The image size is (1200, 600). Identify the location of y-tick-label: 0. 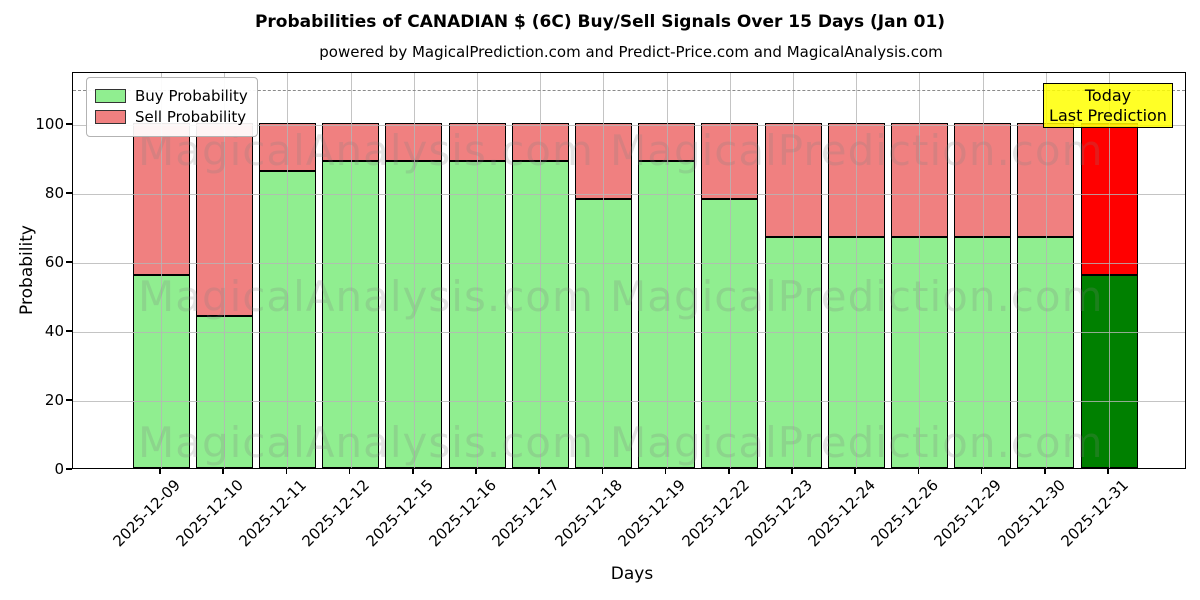
(59, 469).